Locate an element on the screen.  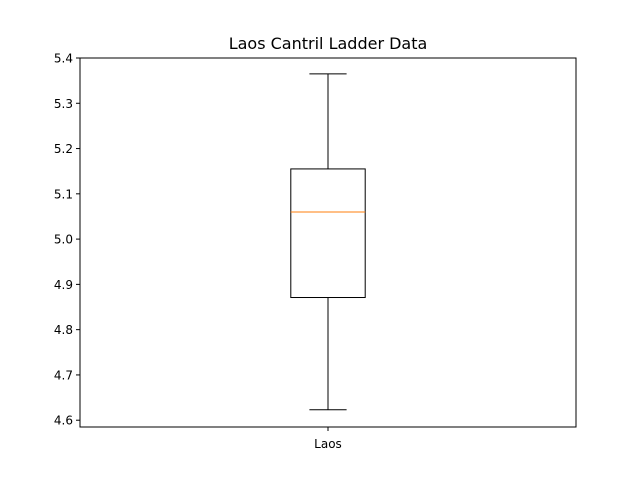
y-tick-label: 5.1 is located at coordinates (63, 194).